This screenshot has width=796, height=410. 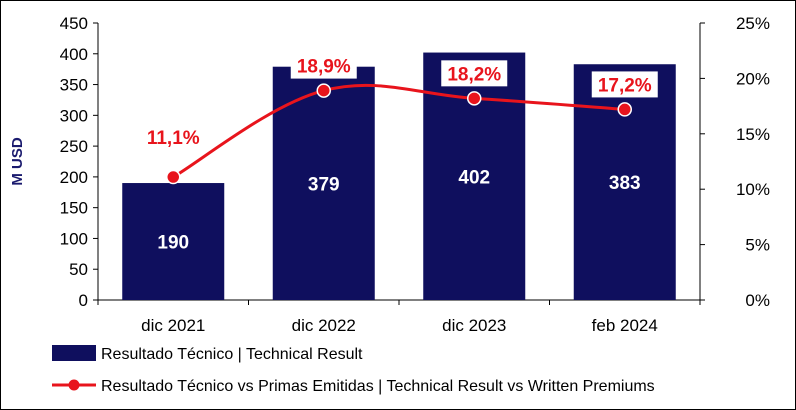 What do you see at coordinates (625, 183) in the screenshot?
I see `bar-data-label: 383` at bounding box center [625, 183].